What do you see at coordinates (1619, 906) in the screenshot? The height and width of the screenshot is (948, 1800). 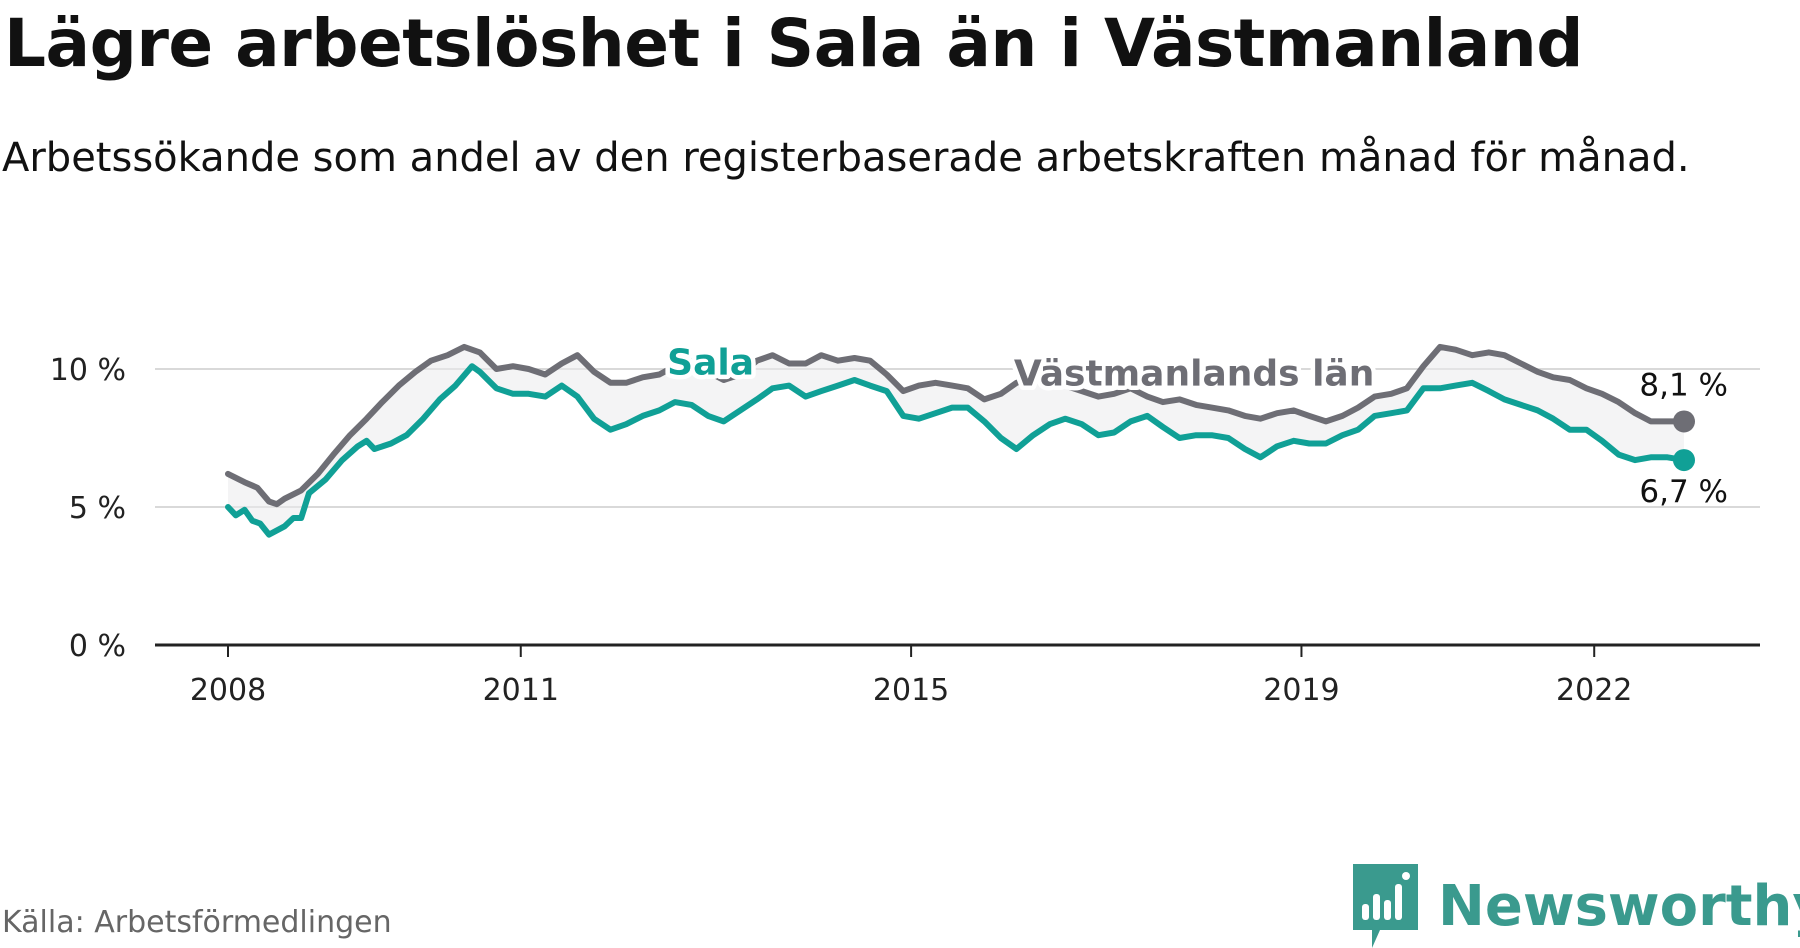 I see `brand-name: Newsworthy` at bounding box center [1619, 906].